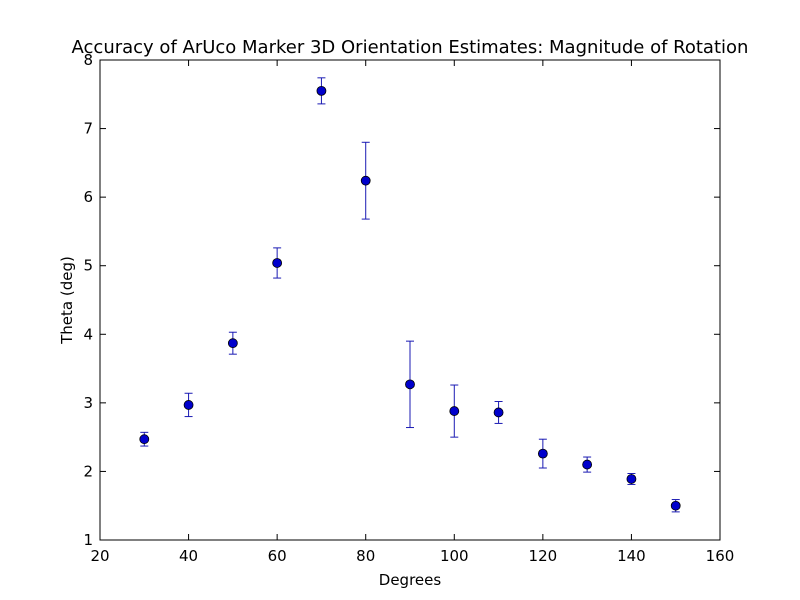  What do you see at coordinates (454, 556) in the screenshot?
I see `x-tick-label: 100` at bounding box center [454, 556].